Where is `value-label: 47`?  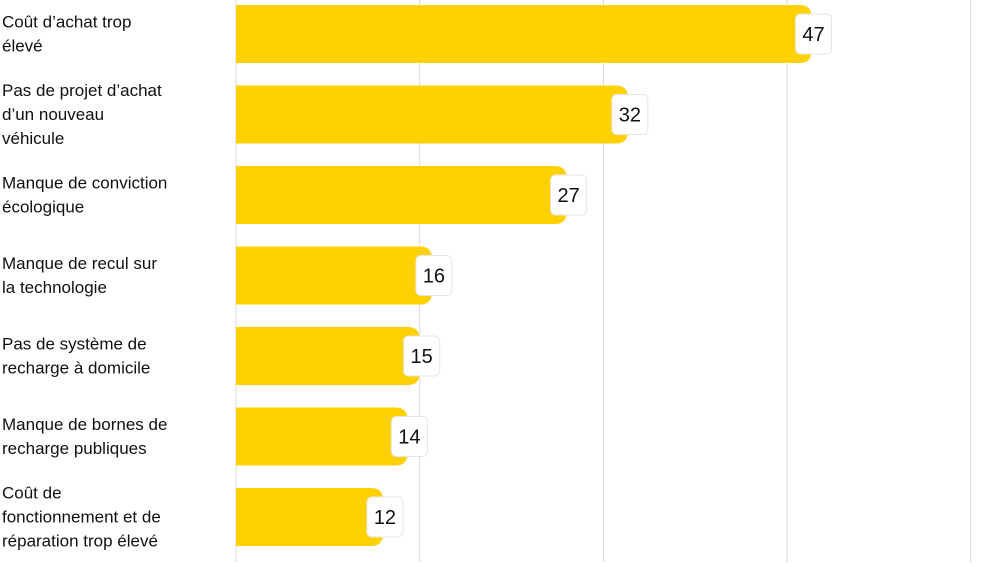
value-label: 47 is located at coordinates (813, 35).